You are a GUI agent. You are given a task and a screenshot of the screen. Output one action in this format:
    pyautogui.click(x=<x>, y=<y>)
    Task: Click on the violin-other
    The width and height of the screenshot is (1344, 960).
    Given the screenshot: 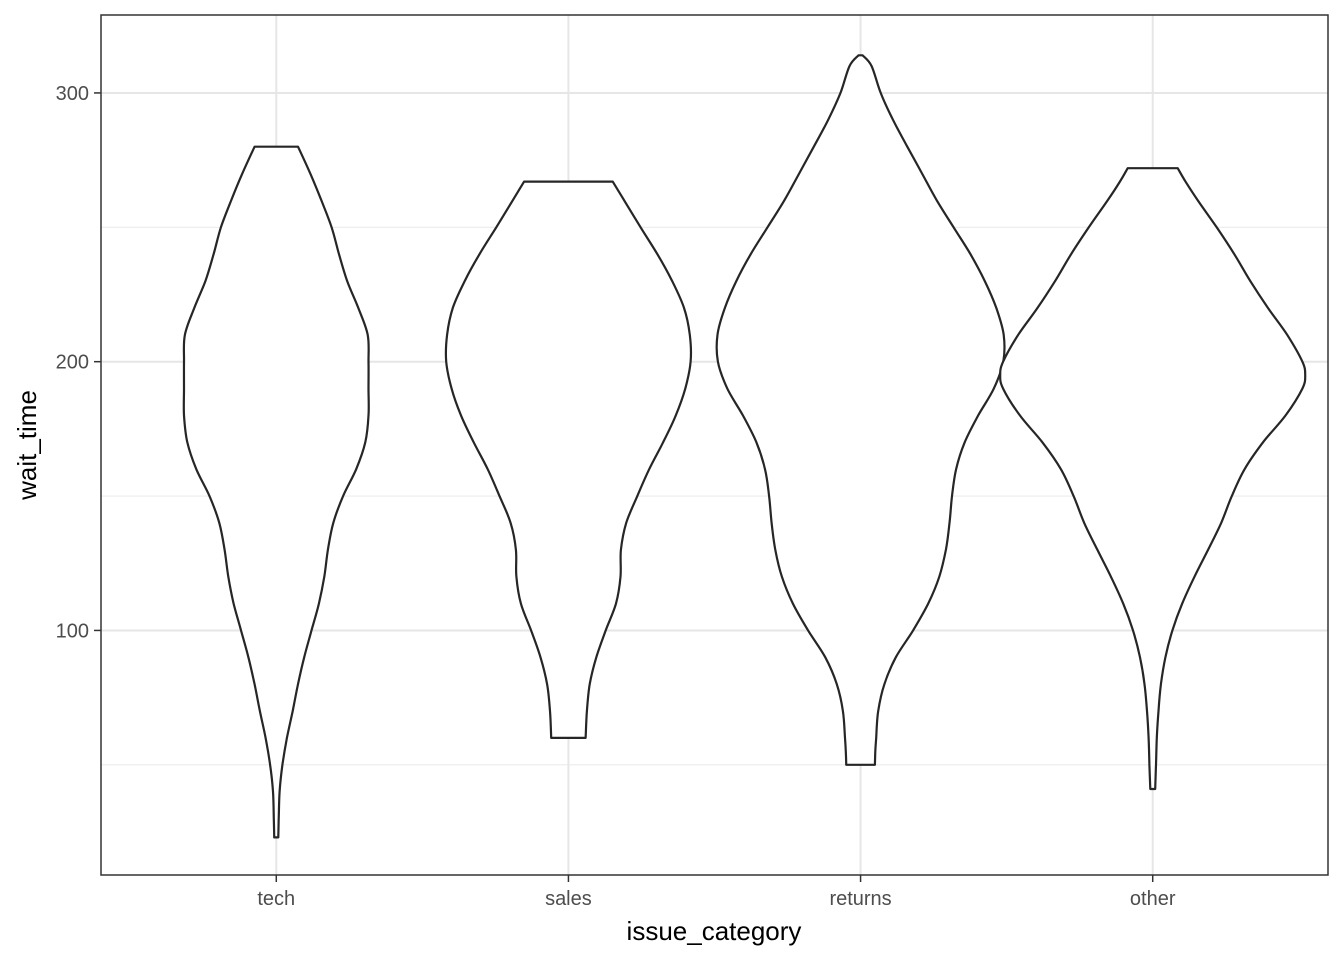 What is the action you would take?
    pyautogui.click(x=1153, y=479)
    